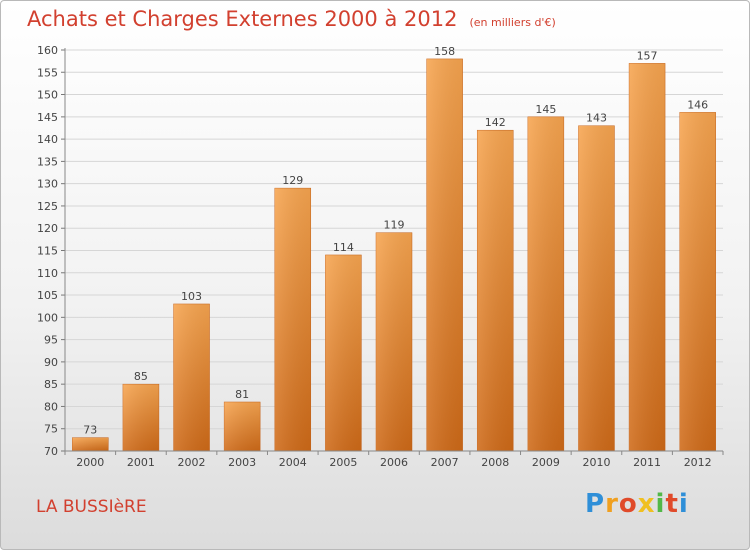 This screenshot has width=750, height=550. Describe the element at coordinates (90, 462) in the screenshot. I see `x-tick-label: 2000` at that location.